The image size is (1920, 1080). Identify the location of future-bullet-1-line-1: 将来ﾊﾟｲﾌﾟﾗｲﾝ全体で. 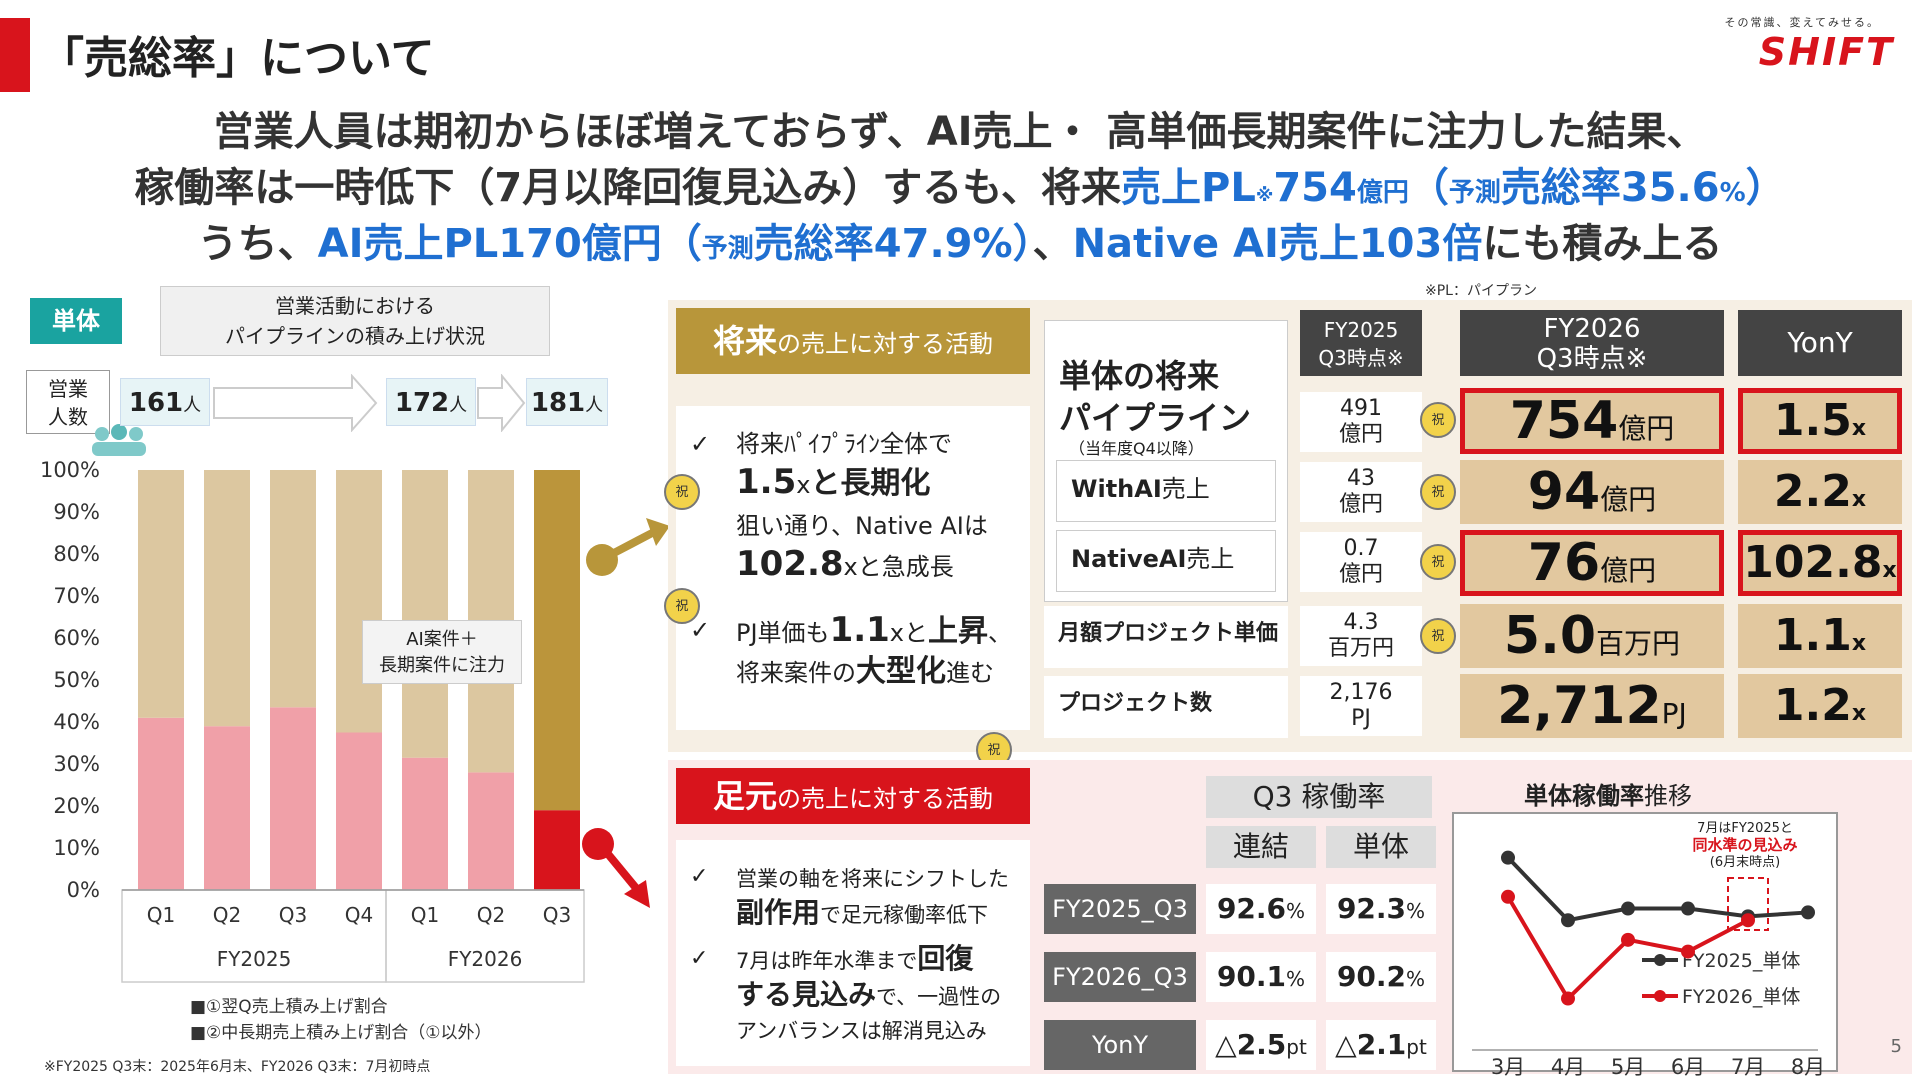
(844, 444).